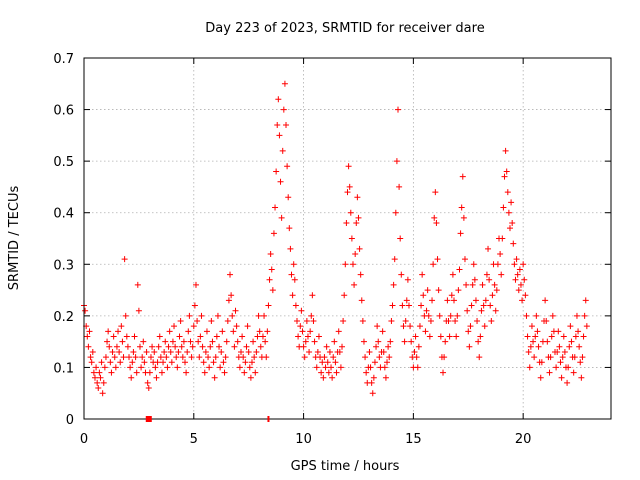 The height and width of the screenshot is (480, 640). I want to click on axis-markers, so click(207, 419).